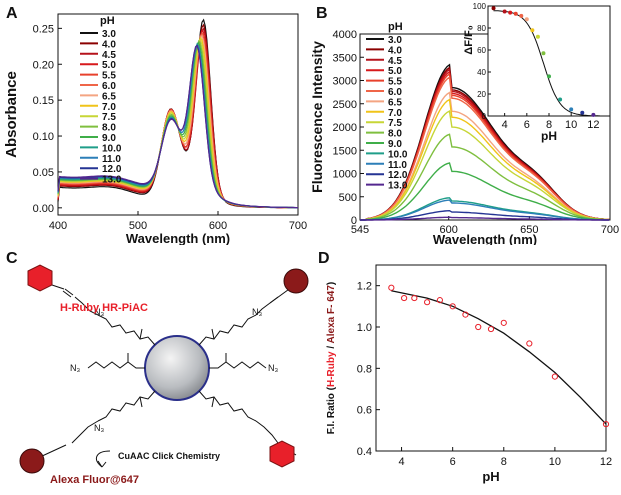 This screenshot has width=621, height=495. What do you see at coordinates (12, 258) in the screenshot?
I see `panel-c-label: C` at bounding box center [12, 258].